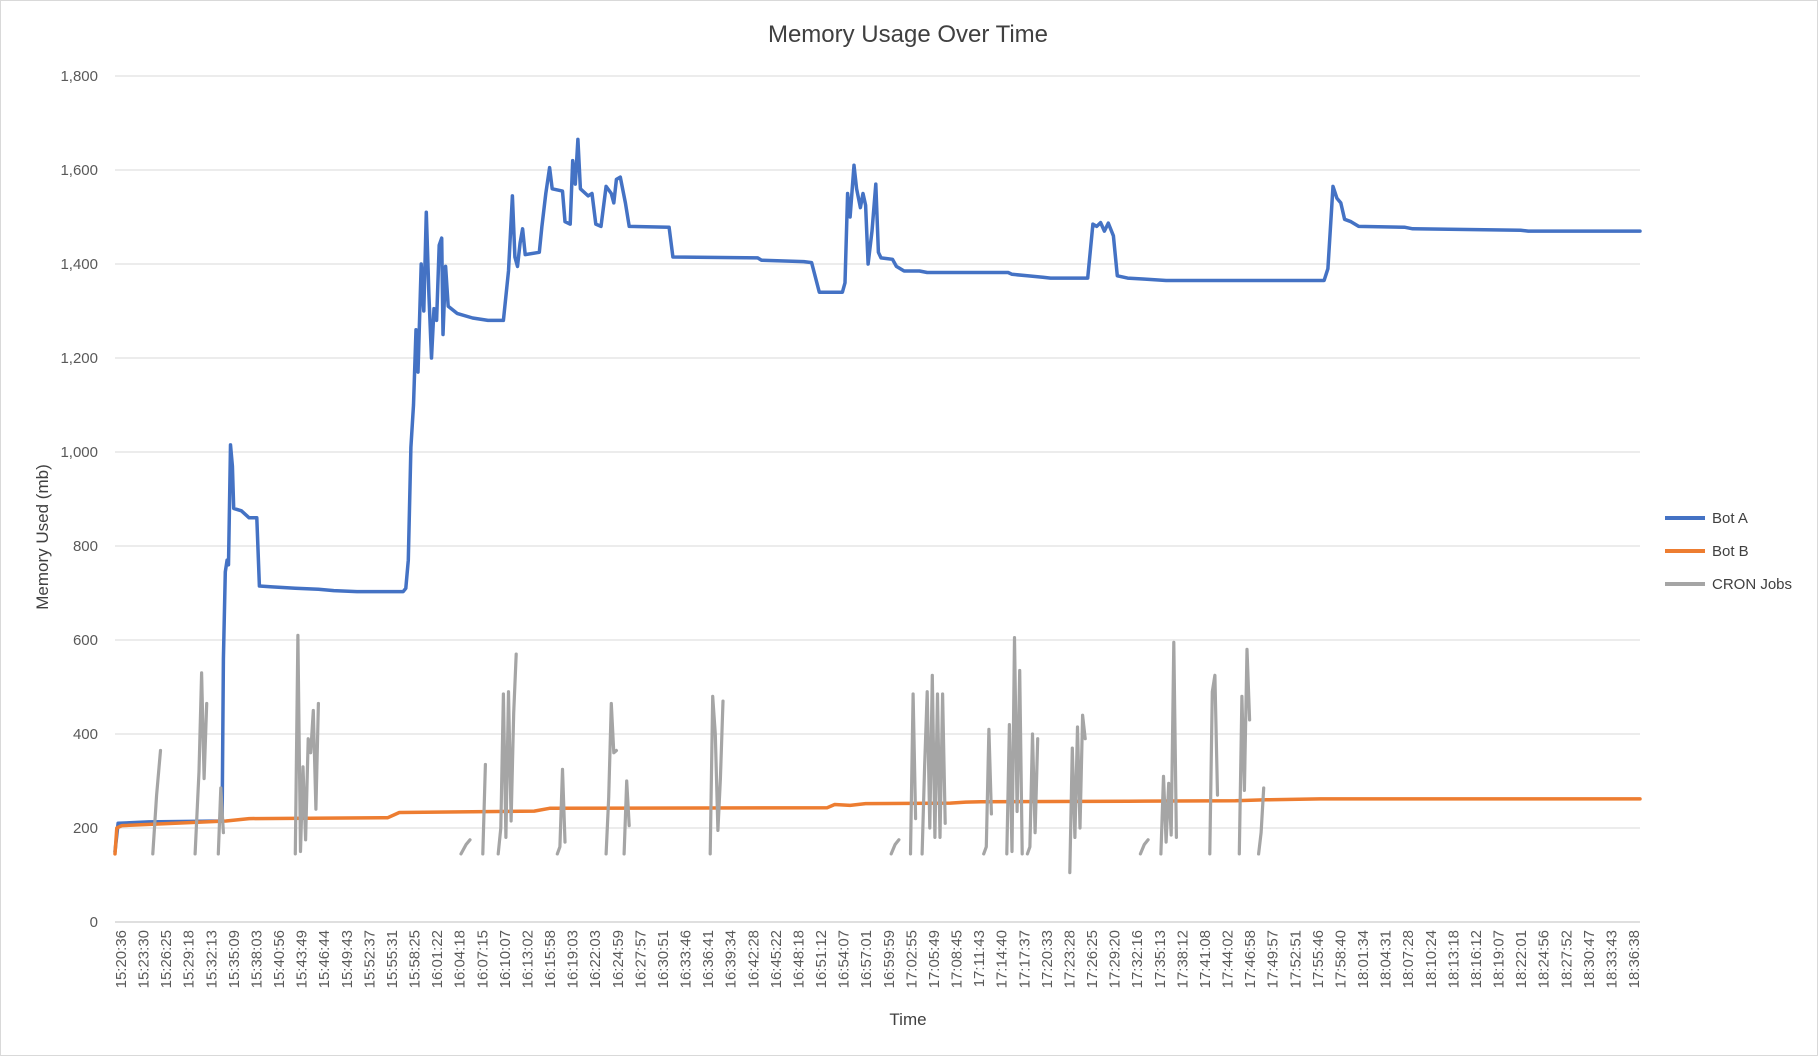  What do you see at coordinates (85, 828) in the screenshot?
I see `y-tick-label: 200` at bounding box center [85, 828].